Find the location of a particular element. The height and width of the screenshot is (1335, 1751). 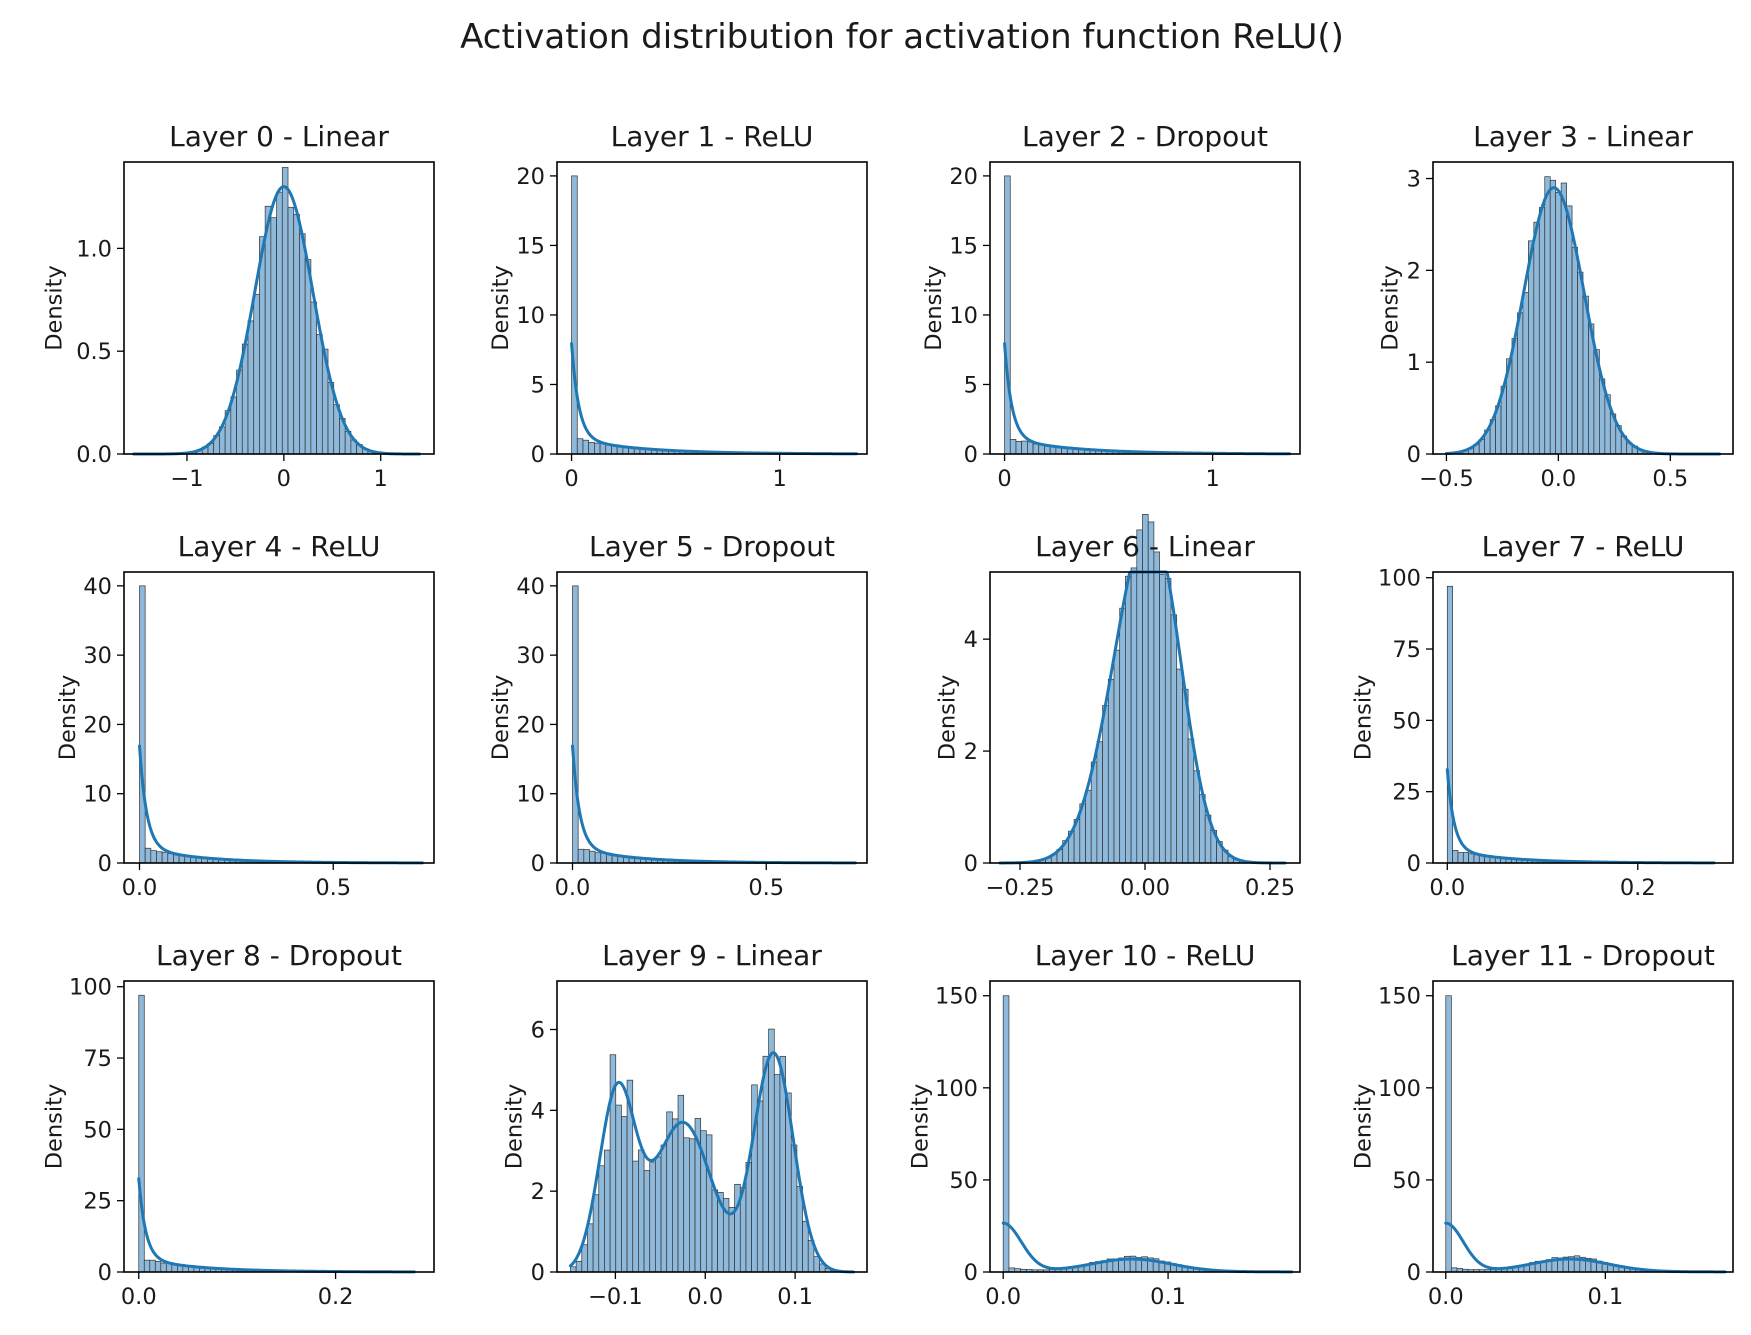

x-tick-label: 0.2 is located at coordinates (336, 1297).